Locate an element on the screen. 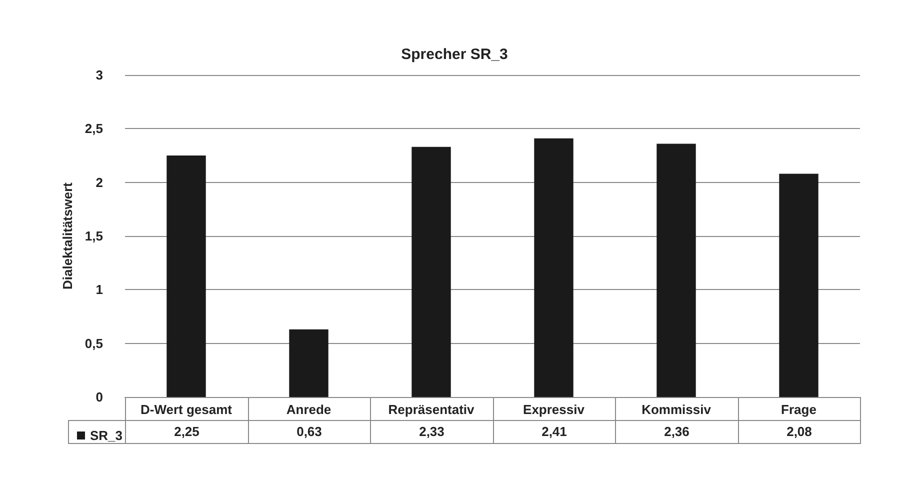  chart-title: Sprecher SR_3 is located at coordinates (454, 54).